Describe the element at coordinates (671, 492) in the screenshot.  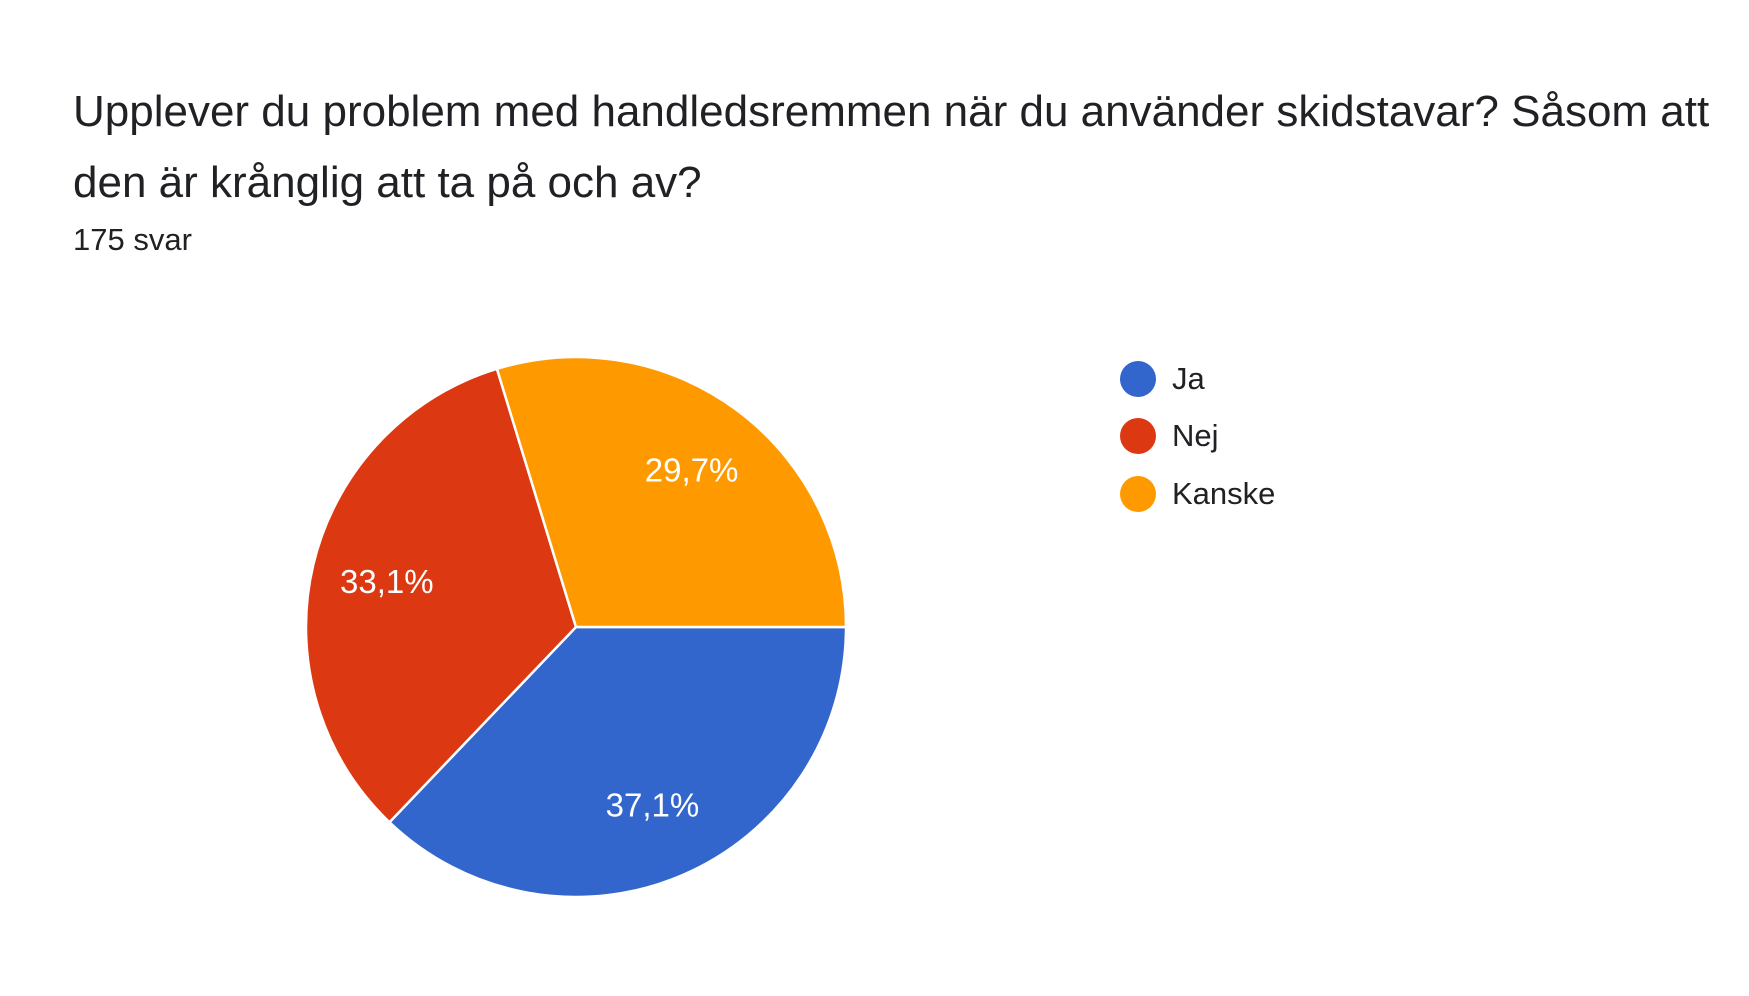
I see `pie-slice-kanske` at that location.